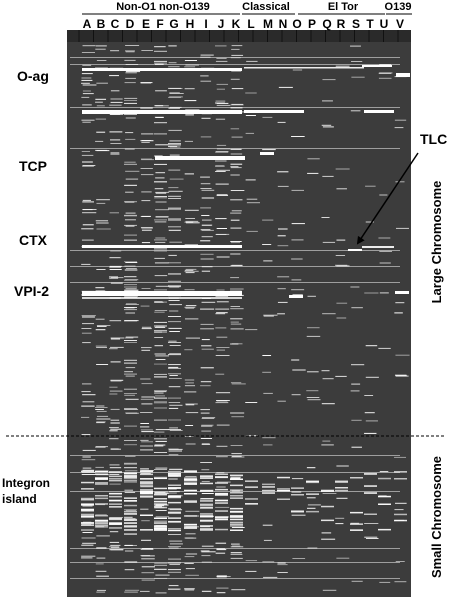  What do you see at coordinates (436, 242) in the screenshot?
I see `side-label-large-chromosome: Large Chromosome` at bounding box center [436, 242].